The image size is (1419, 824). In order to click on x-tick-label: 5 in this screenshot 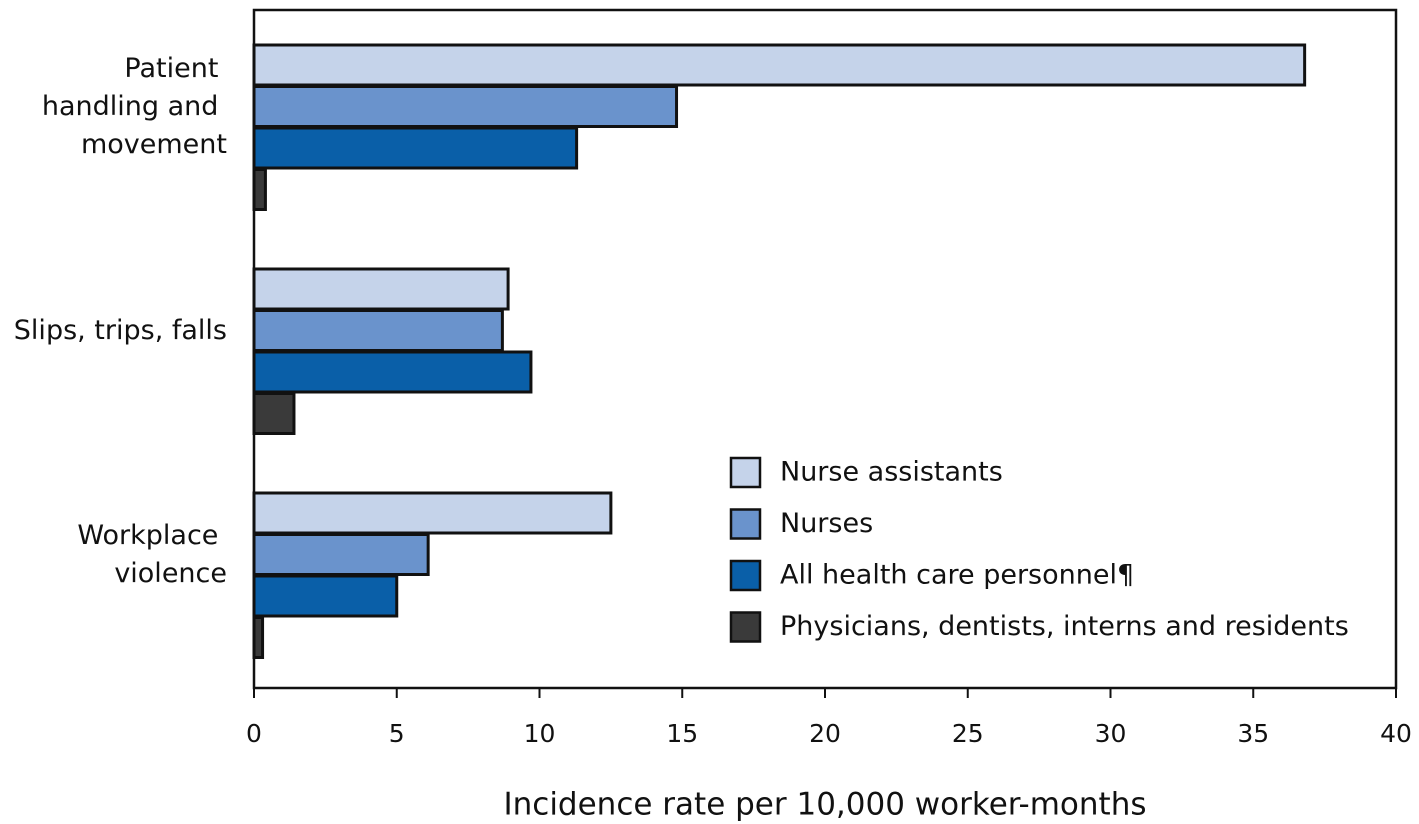, I will do `click(397, 733)`.